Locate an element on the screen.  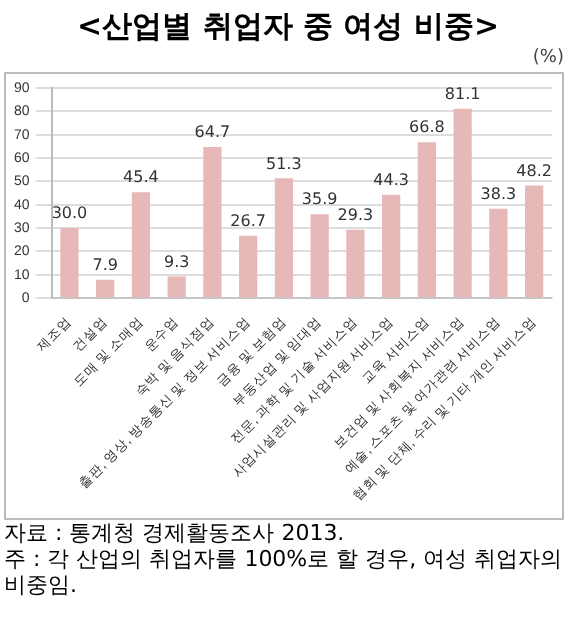
data-label: 51.3 is located at coordinates (284, 163).